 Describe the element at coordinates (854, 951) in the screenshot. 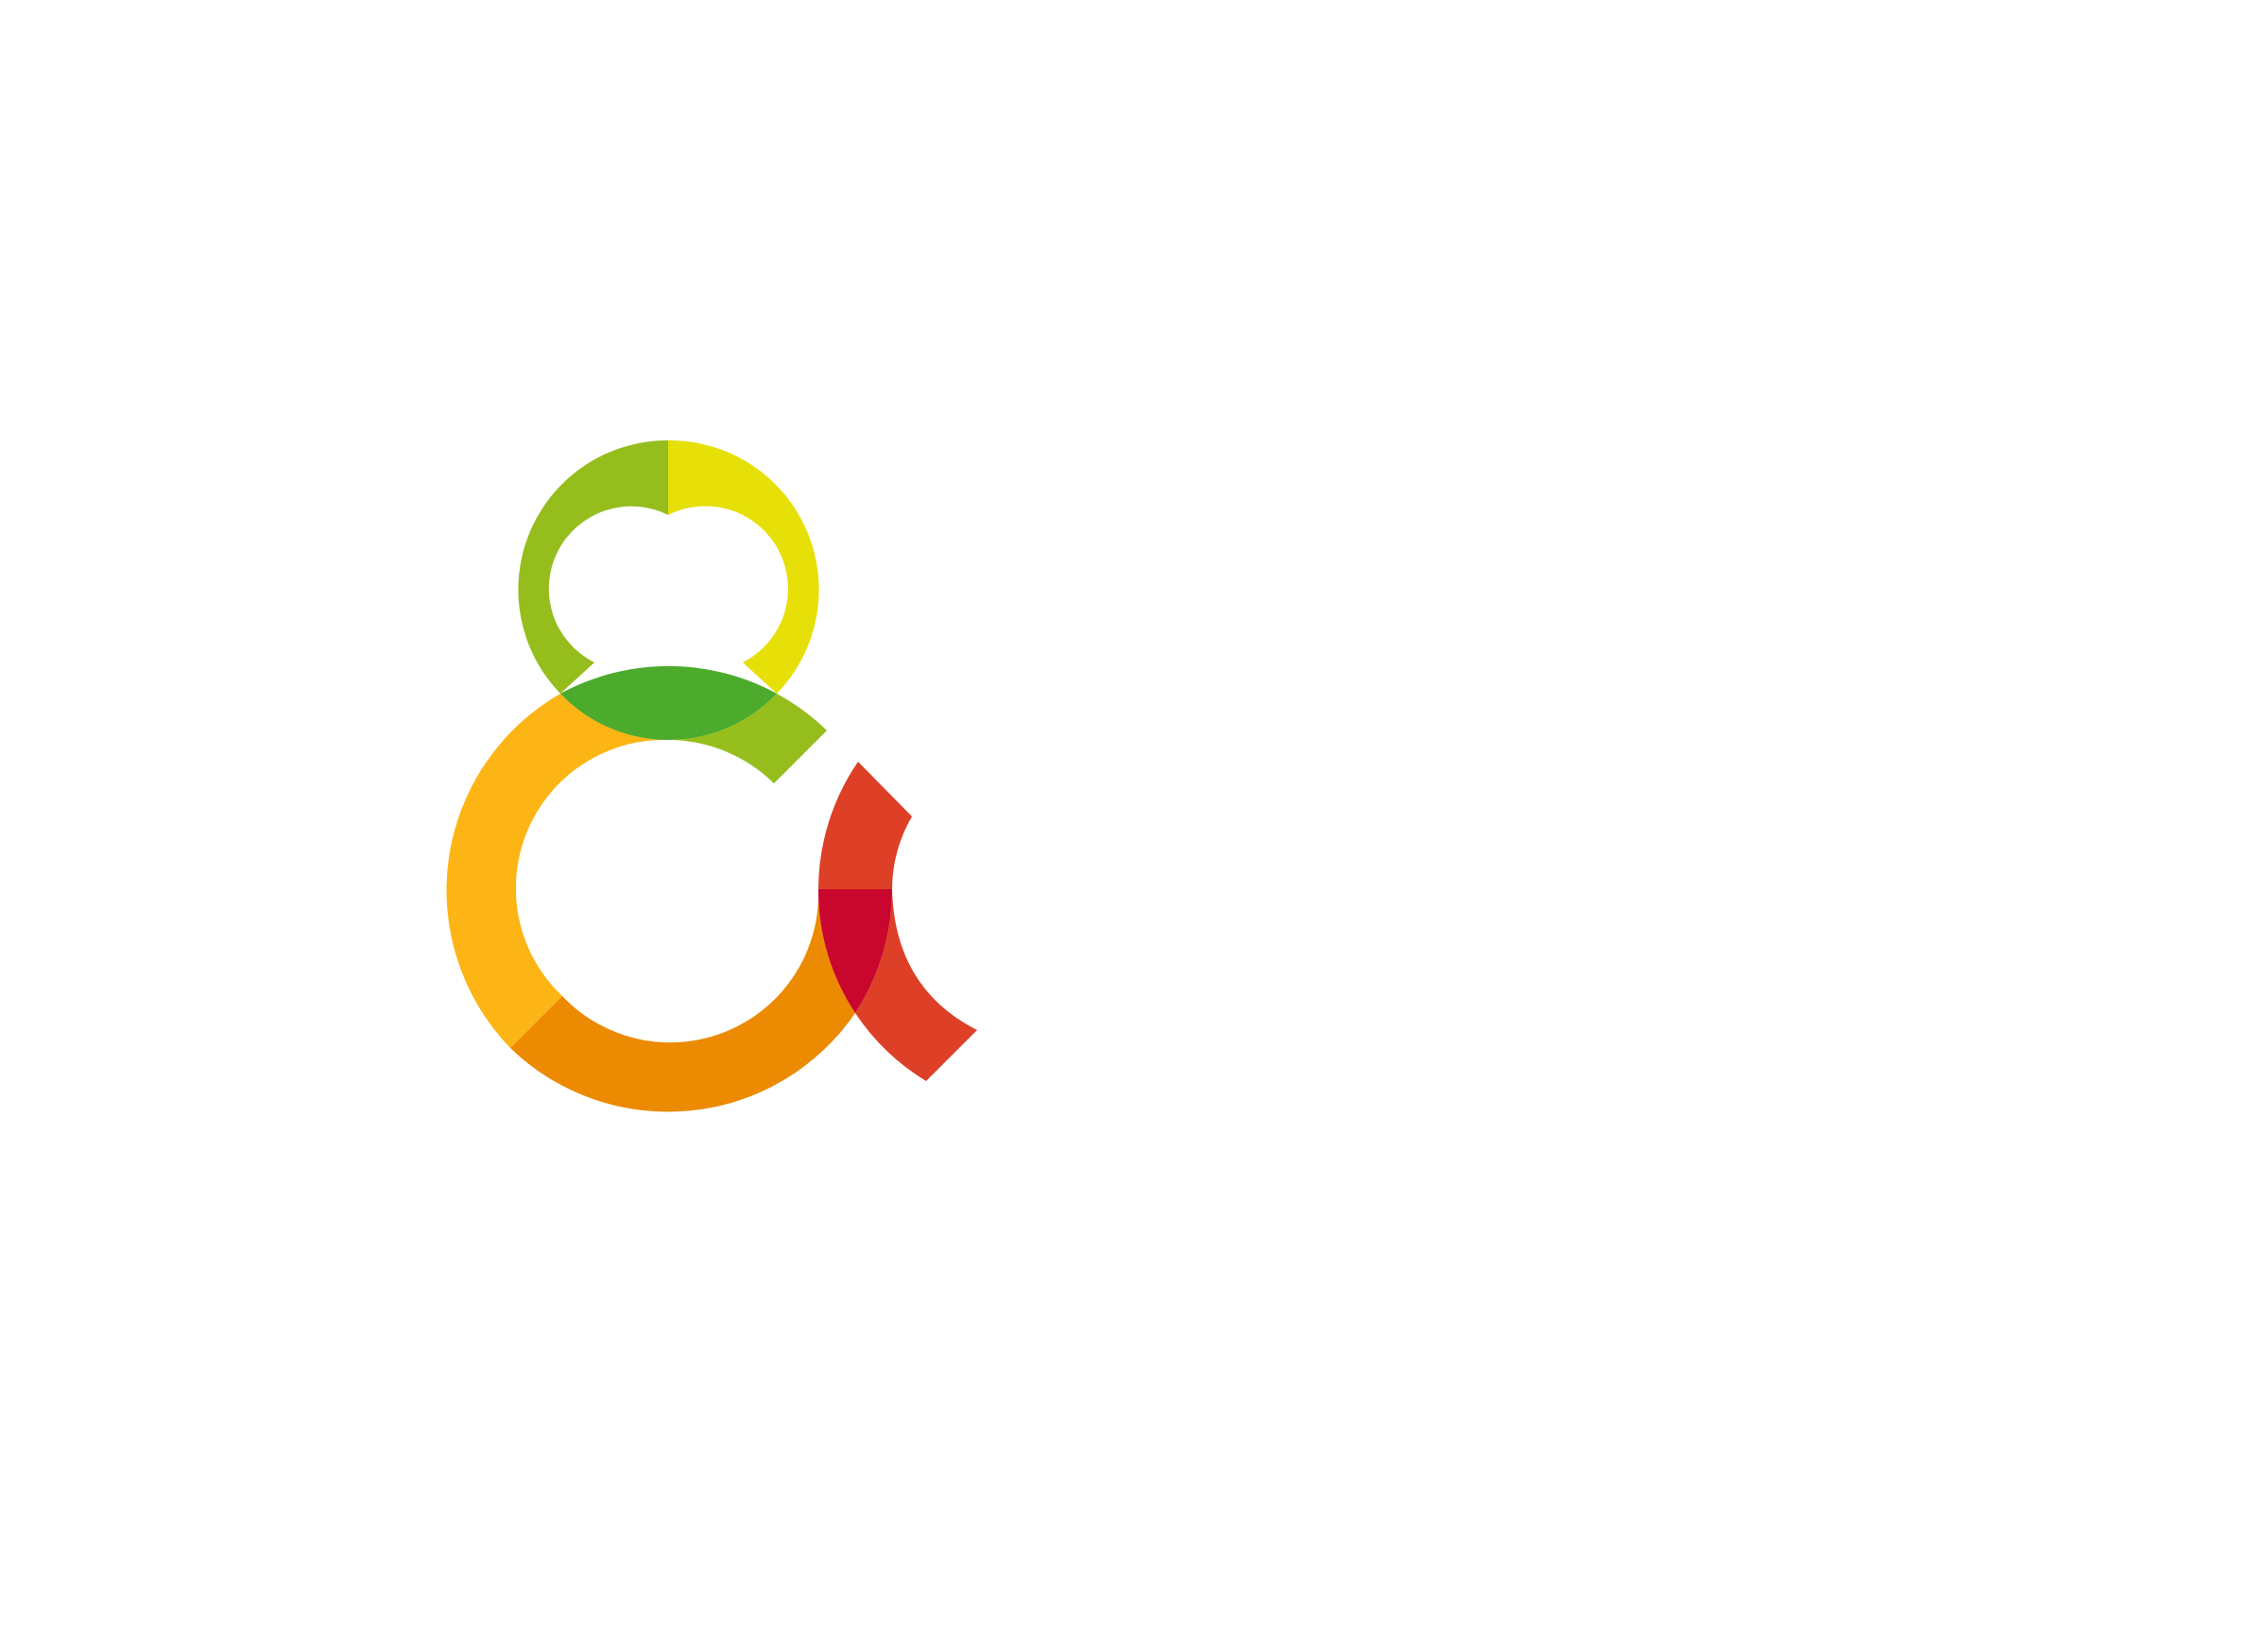

I see `tail-overlap-segment` at that location.